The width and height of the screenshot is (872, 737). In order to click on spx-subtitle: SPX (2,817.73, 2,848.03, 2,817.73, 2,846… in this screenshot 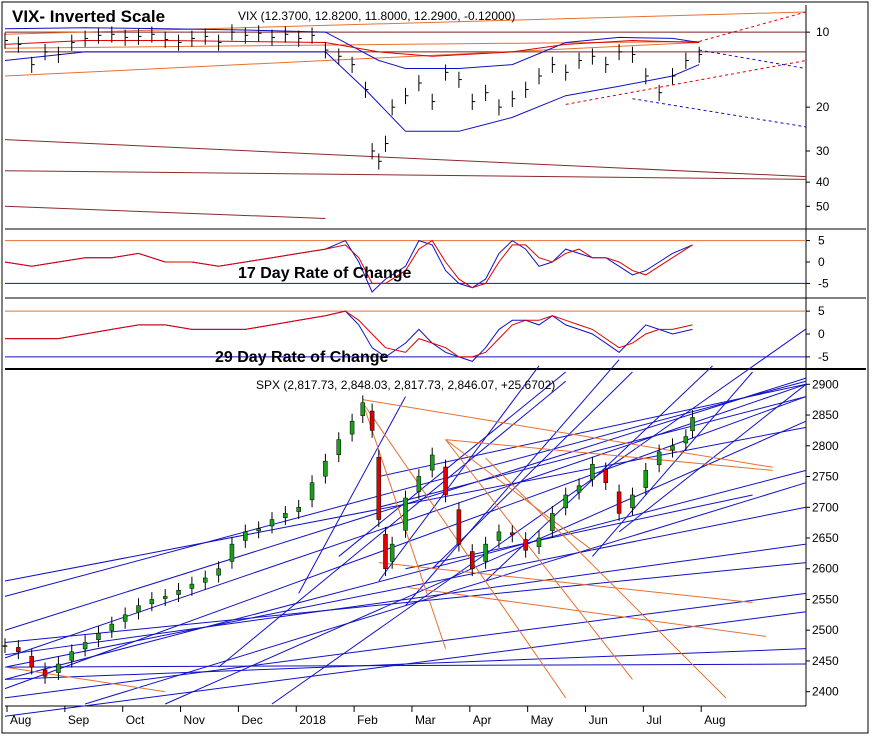, I will do `click(405, 385)`.